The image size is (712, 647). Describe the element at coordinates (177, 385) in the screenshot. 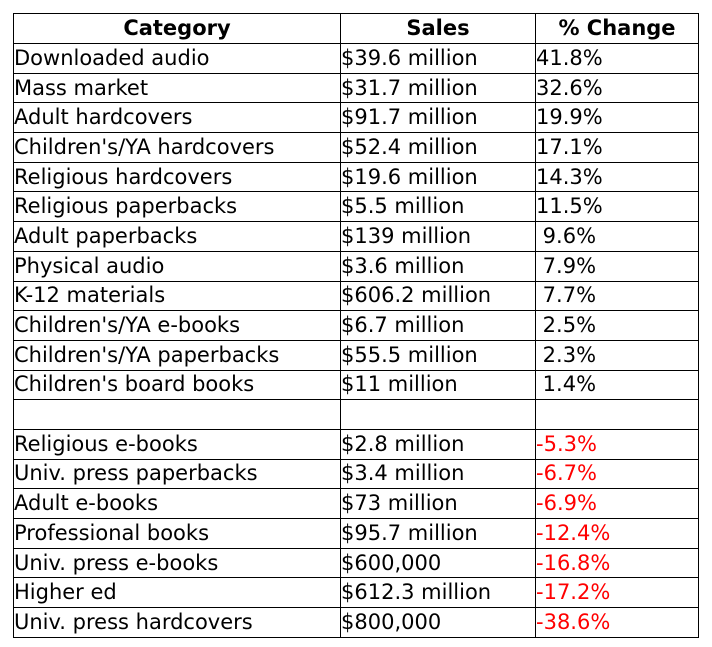

I see `category-cell: Children's board books` at that location.